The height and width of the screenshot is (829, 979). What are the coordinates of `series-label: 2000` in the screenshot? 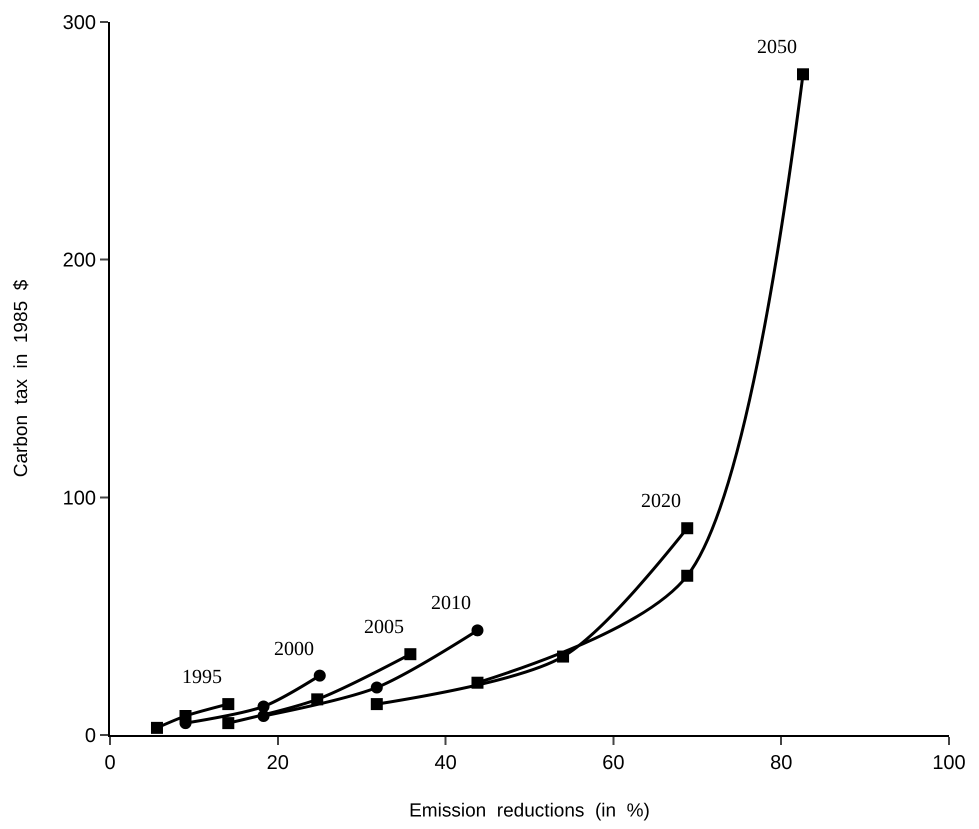 It's located at (294, 649).